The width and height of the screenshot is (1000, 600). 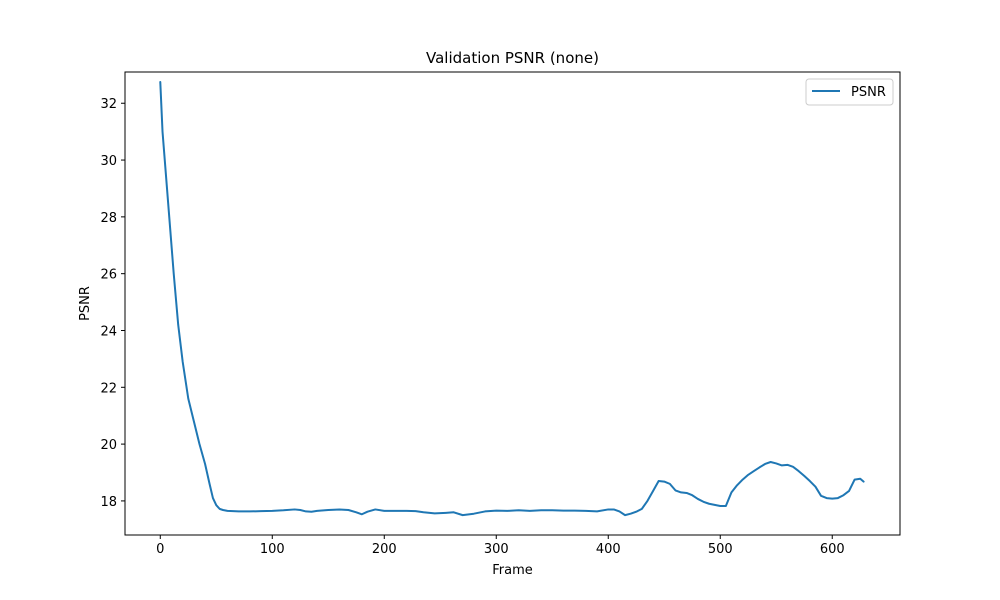 I want to click on y-axis-label: PSNR, so click(x=85, y=303).